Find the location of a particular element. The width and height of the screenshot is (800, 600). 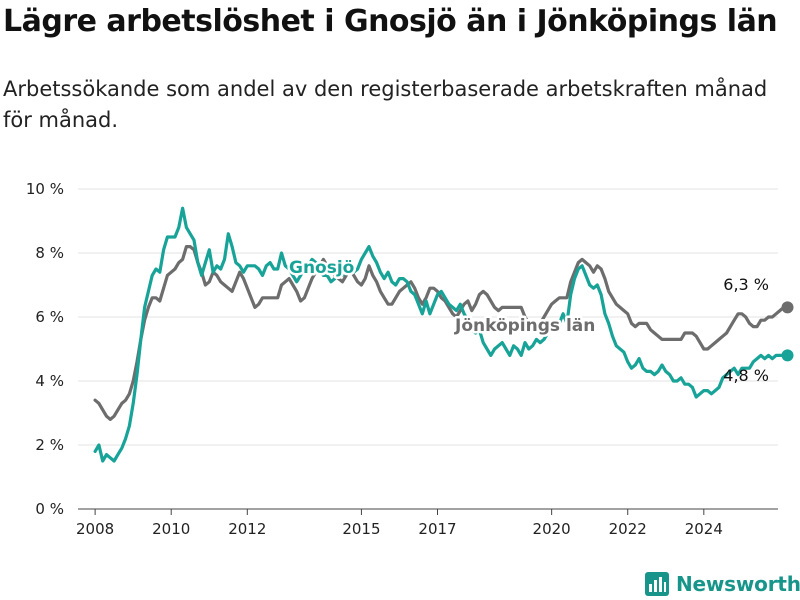

end-label-gnosjo: 4,8 % is located at coordinates (746, 375).